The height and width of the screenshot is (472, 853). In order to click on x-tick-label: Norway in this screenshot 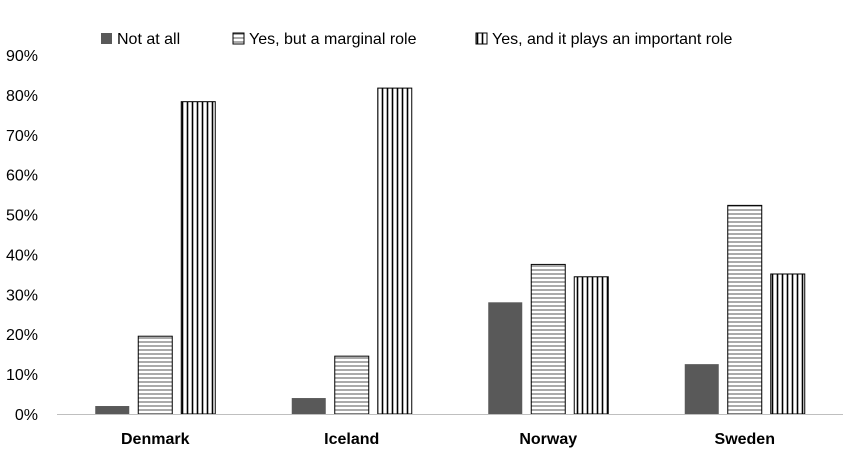, I will do `click(548, 439)`.